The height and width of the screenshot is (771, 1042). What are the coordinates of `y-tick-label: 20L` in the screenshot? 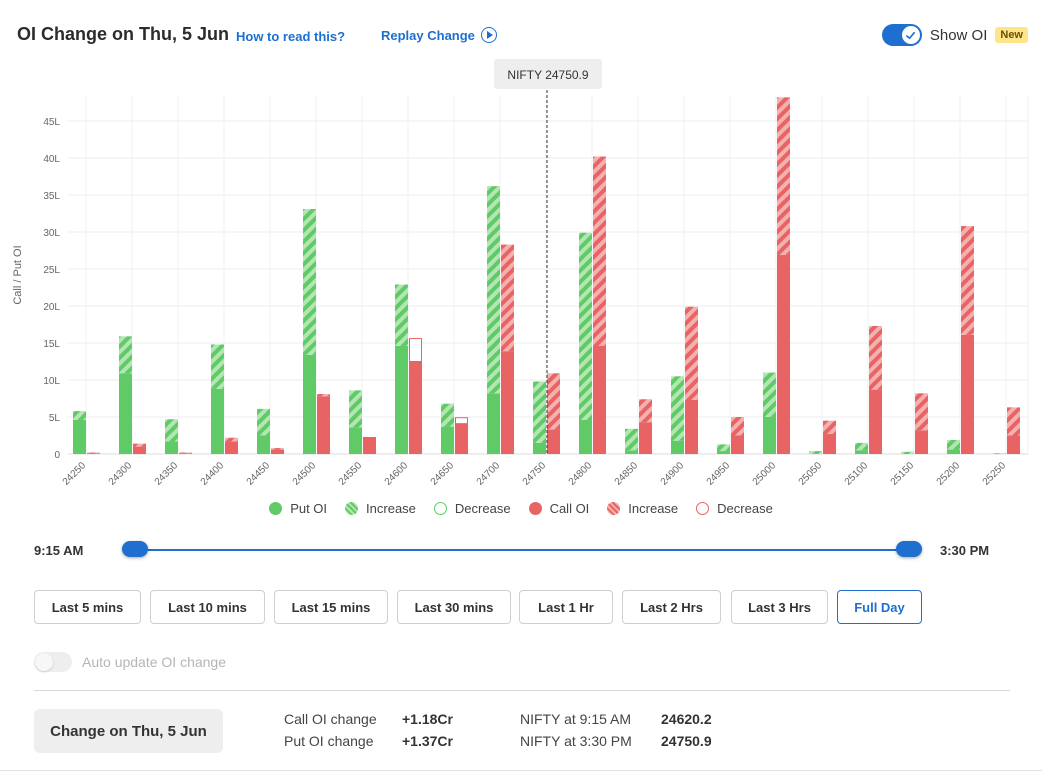 It's located at (51, 307).